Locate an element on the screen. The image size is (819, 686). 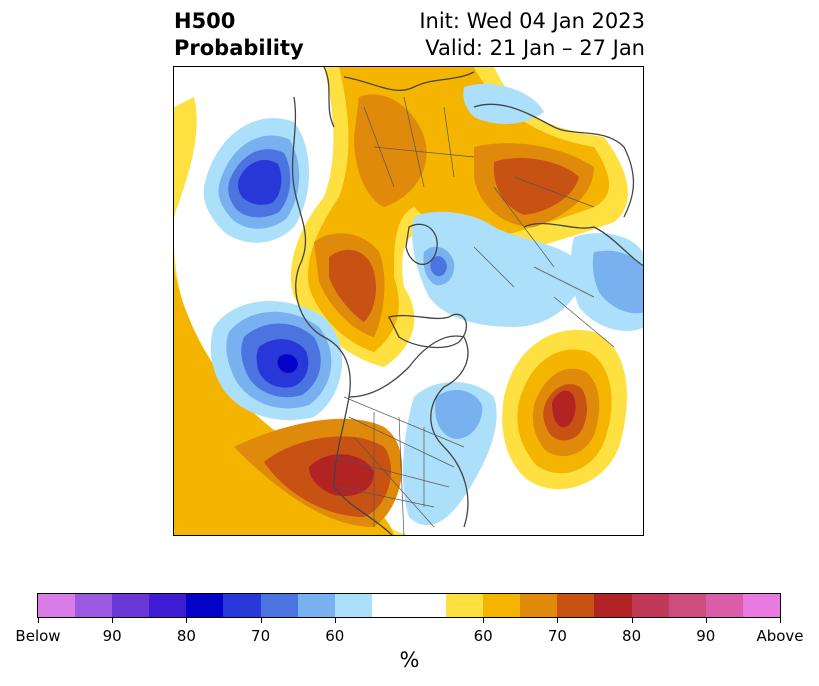
below-anomaly-gulf-of-alaska is located at coordinates (276, 360).